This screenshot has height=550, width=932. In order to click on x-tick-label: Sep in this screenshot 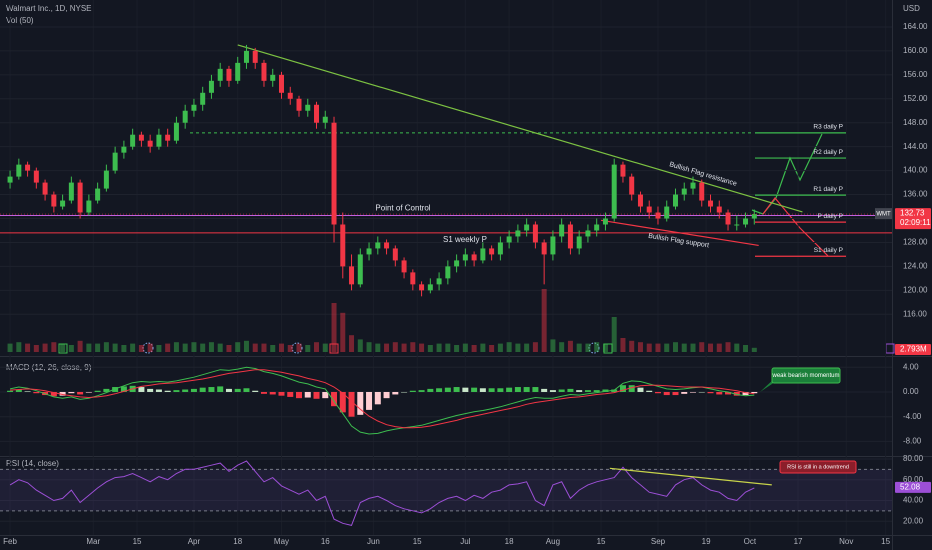, I will do `click(658, 541)`.